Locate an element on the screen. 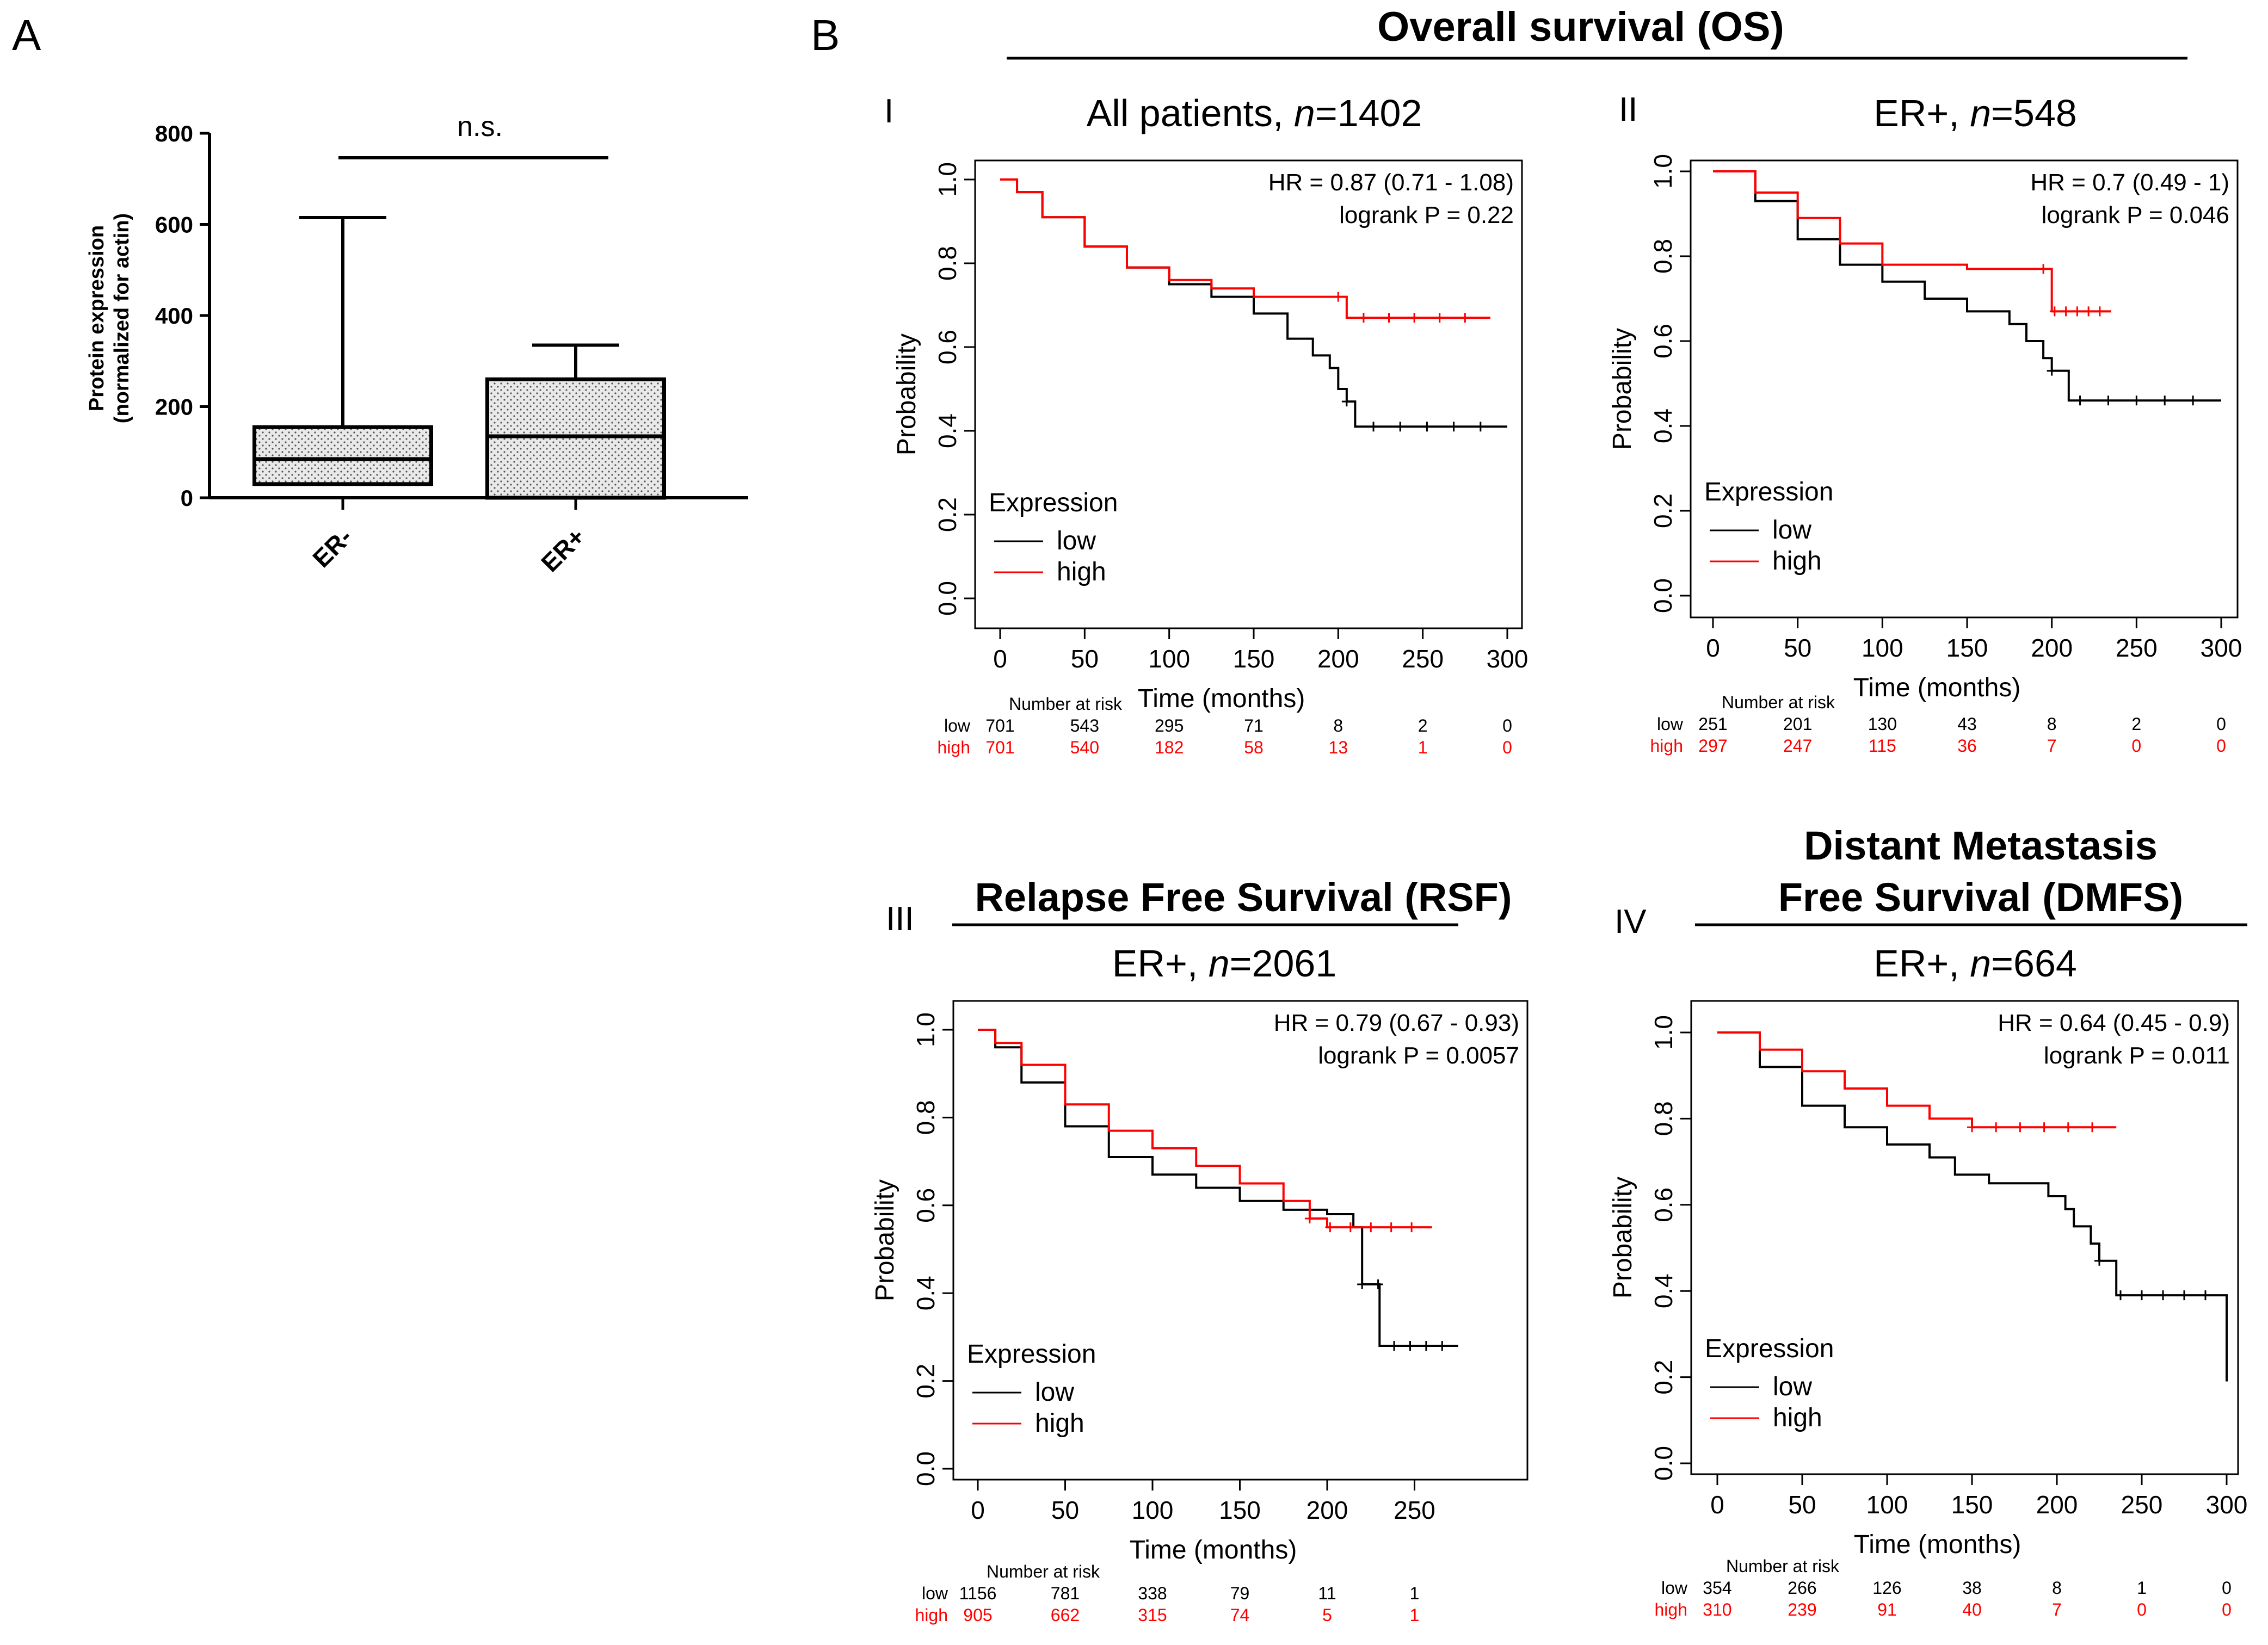 The height and width of the screenshot is (1645, 2268). y-tick-label: 0 is located at coordinates (187, 498).